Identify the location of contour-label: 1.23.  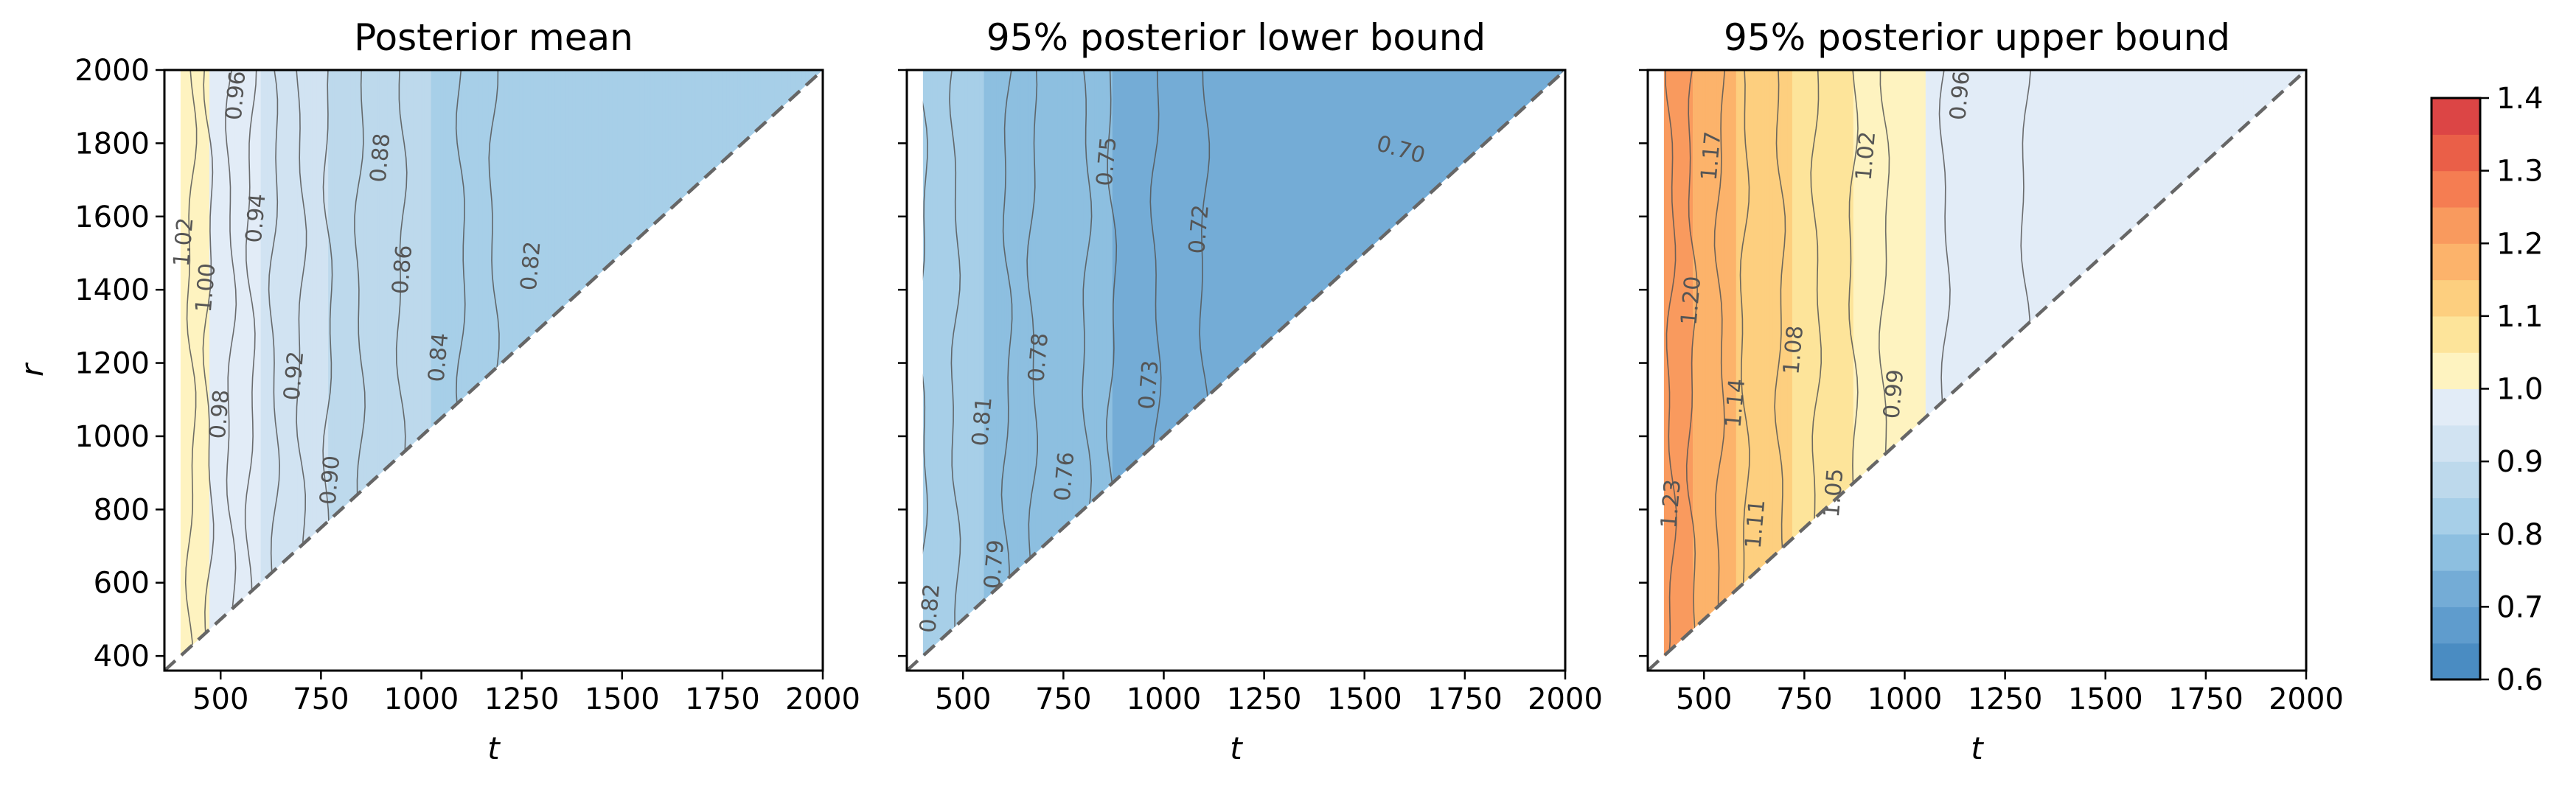
(1671, 504).